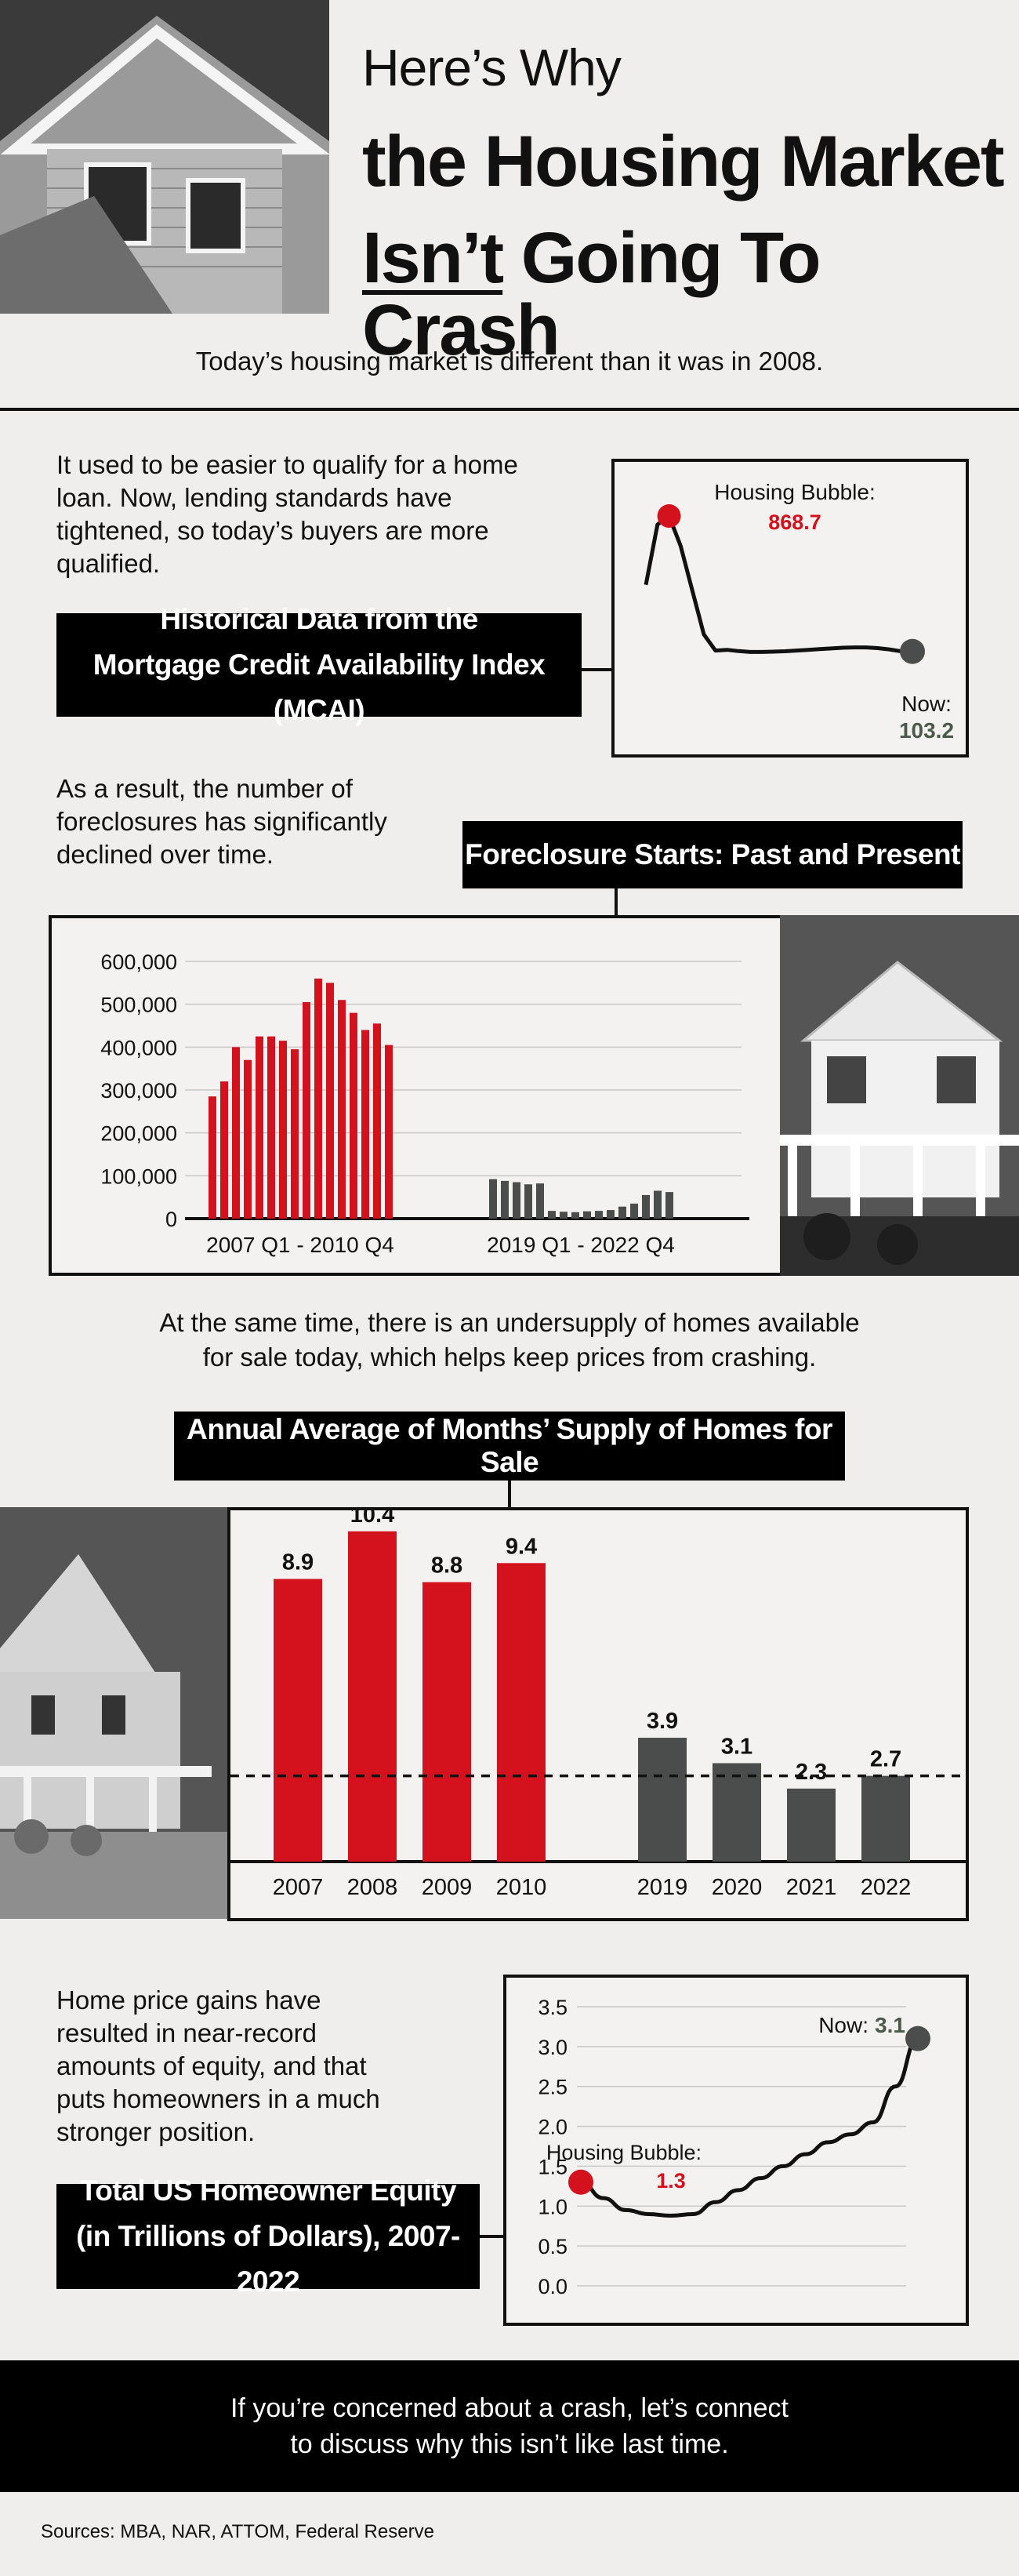 This screenshot has height=2576, width=1019. What do you see at coordinates (926, 704) in the screenshot?
I see `mcai-now-label: Now:` at bounding box center [926, 704].